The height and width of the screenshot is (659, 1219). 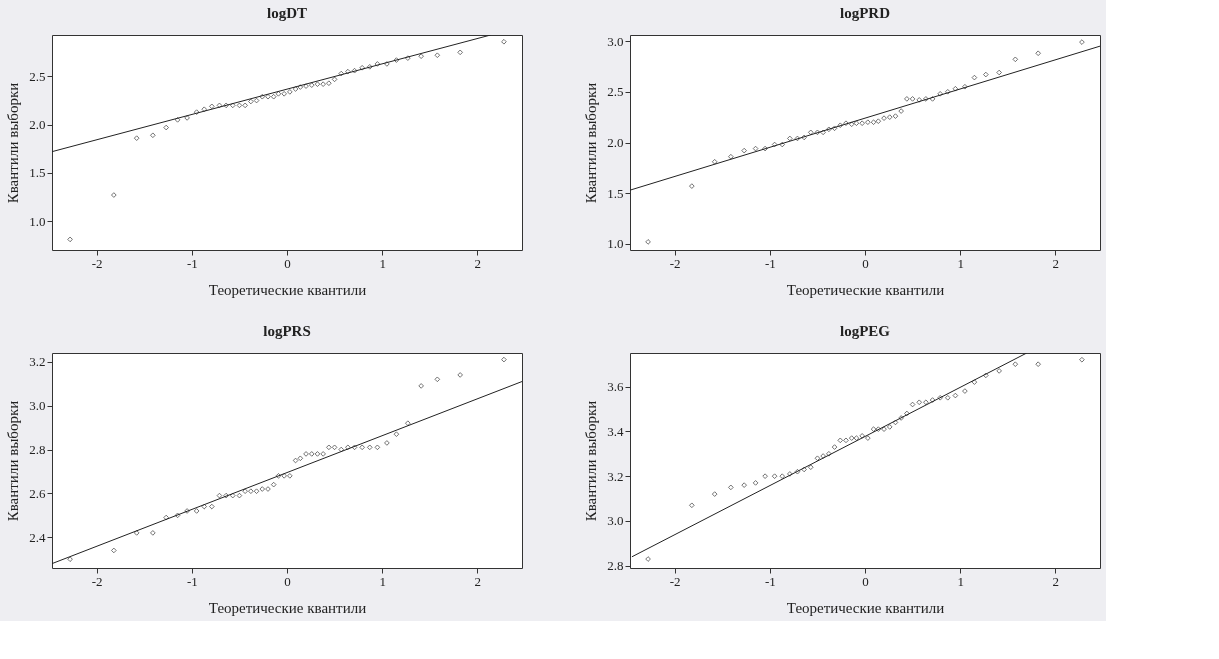 I want to click on x-tick-label: 1, so click(x=382, y=263).